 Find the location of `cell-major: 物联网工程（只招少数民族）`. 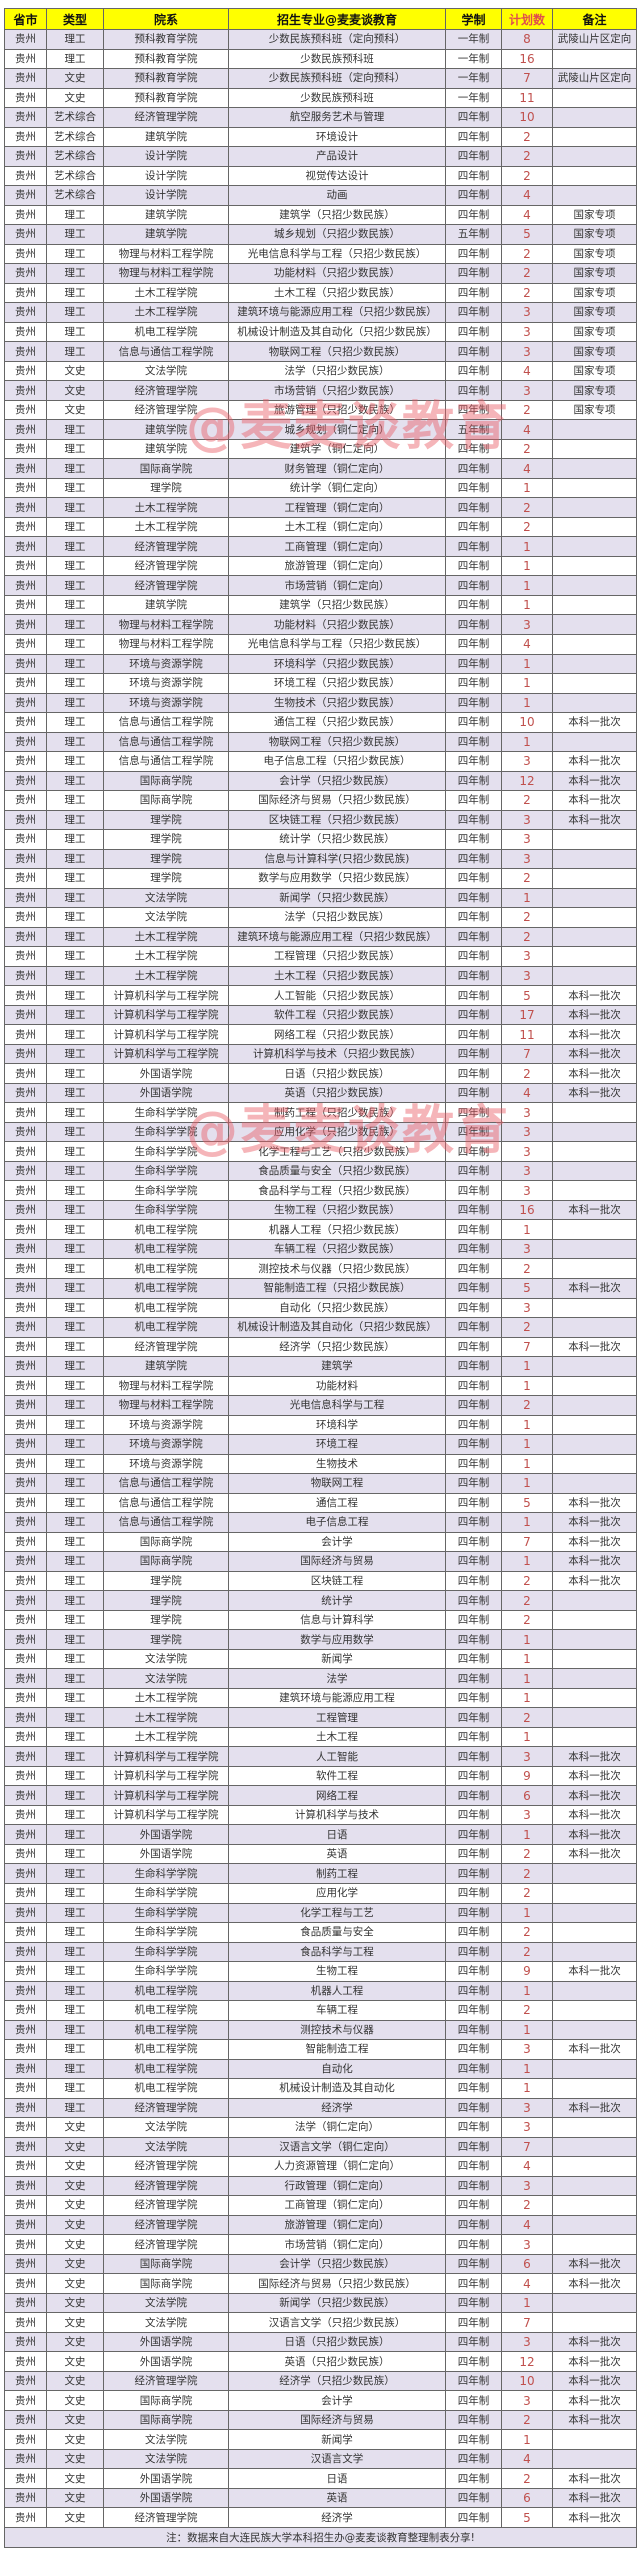

cell-major: 物联网工程（只招少数民族） is located at coordinates (337, 742).